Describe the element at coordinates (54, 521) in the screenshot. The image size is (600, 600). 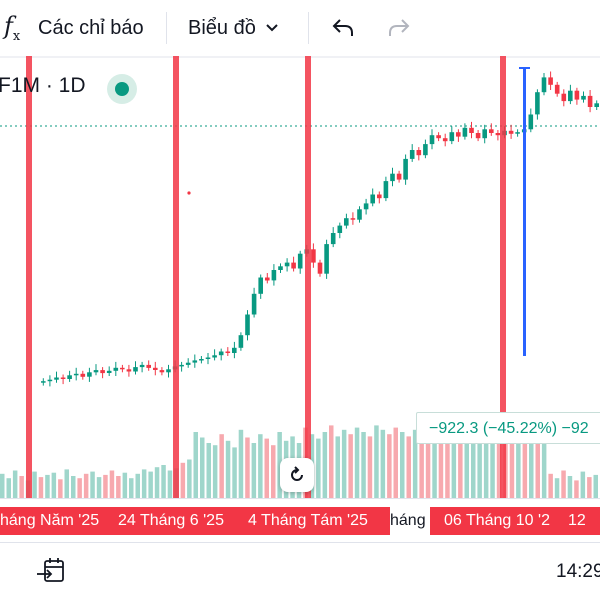
I see `time-axis-label: háng Năm '25` at that location.